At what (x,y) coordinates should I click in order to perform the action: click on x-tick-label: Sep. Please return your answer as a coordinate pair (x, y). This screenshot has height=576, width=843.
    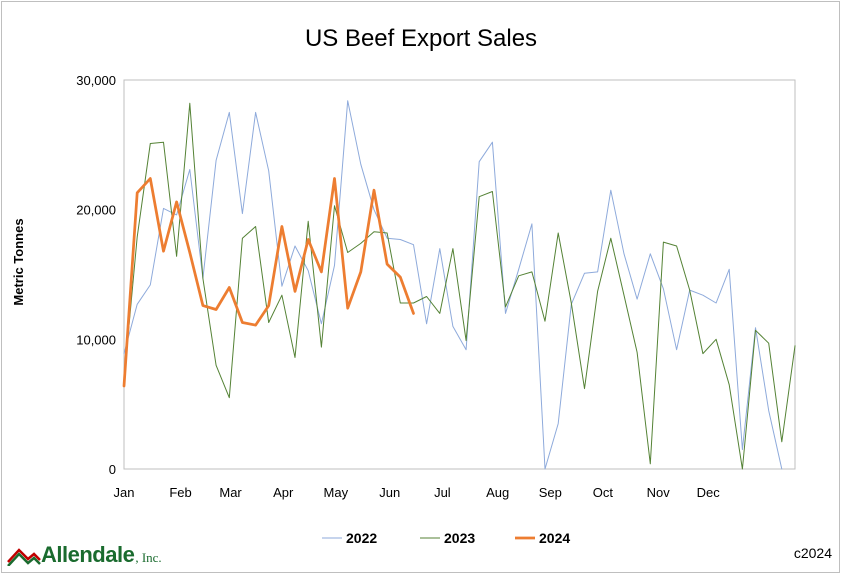
    Looking at the image, I should click on (550, 492).